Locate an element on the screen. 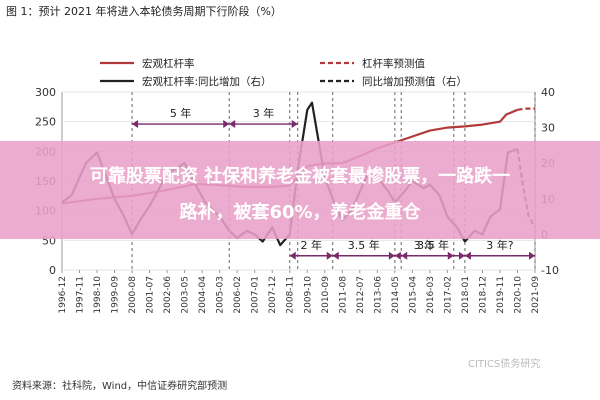  x-tick-label: 2003-05 is located at coordinates (186, 295).